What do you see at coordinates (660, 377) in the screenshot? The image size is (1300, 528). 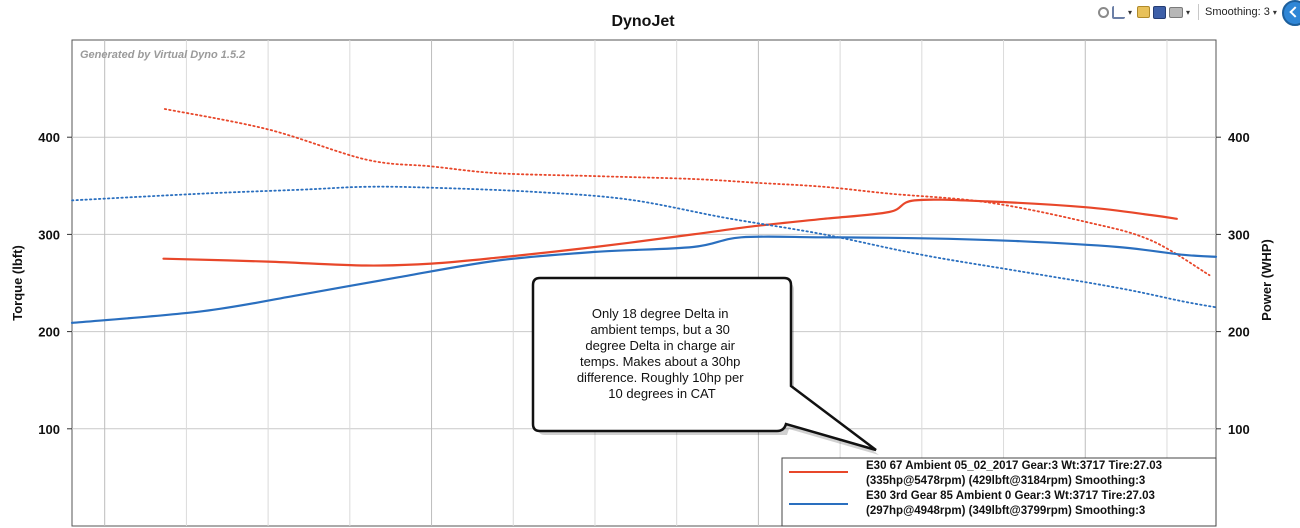 I see `annotation-line: difference. Roughly 10hp per` at bounding box center [660, 377].